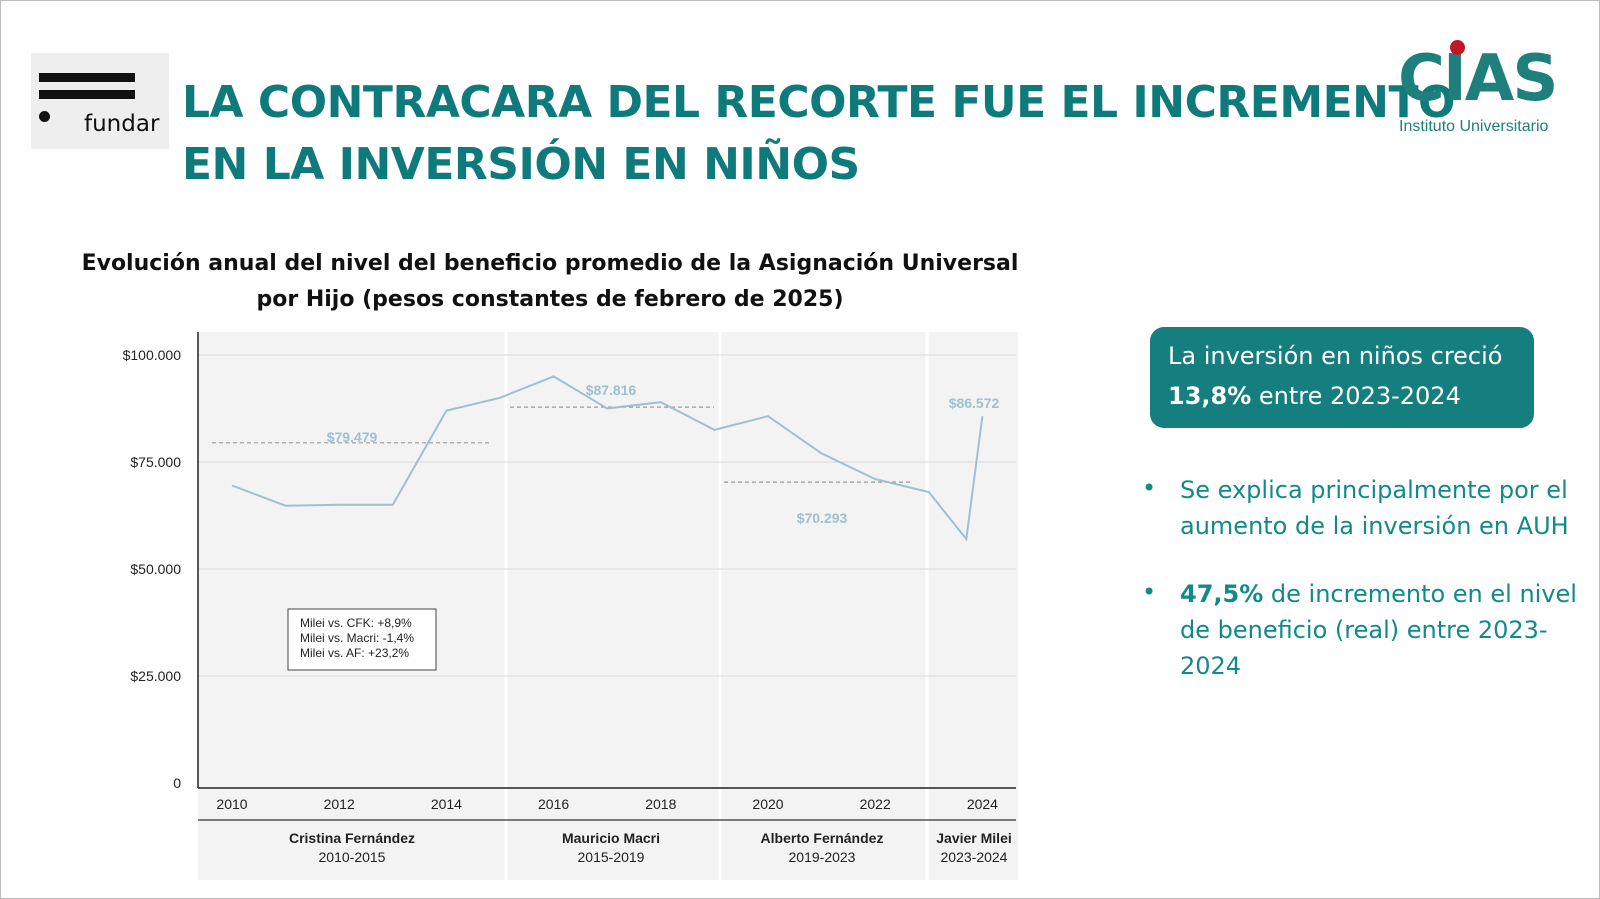 Image resolution: width=1600 pixels, height=899 pixels. What do you see at coordinates (356, 623) in the screenshot?
I see `annotation-line: Milei vs. CFK: +8,9%` at bounding box center [356, 623].